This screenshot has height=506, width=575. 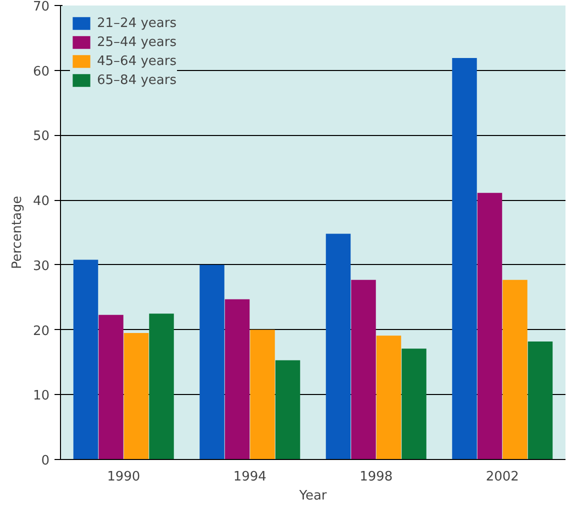 What do you see at coordinates (123, 477) in the screenshot?
I see `x-tick-label: 1990` at bounding box center [123, 477].